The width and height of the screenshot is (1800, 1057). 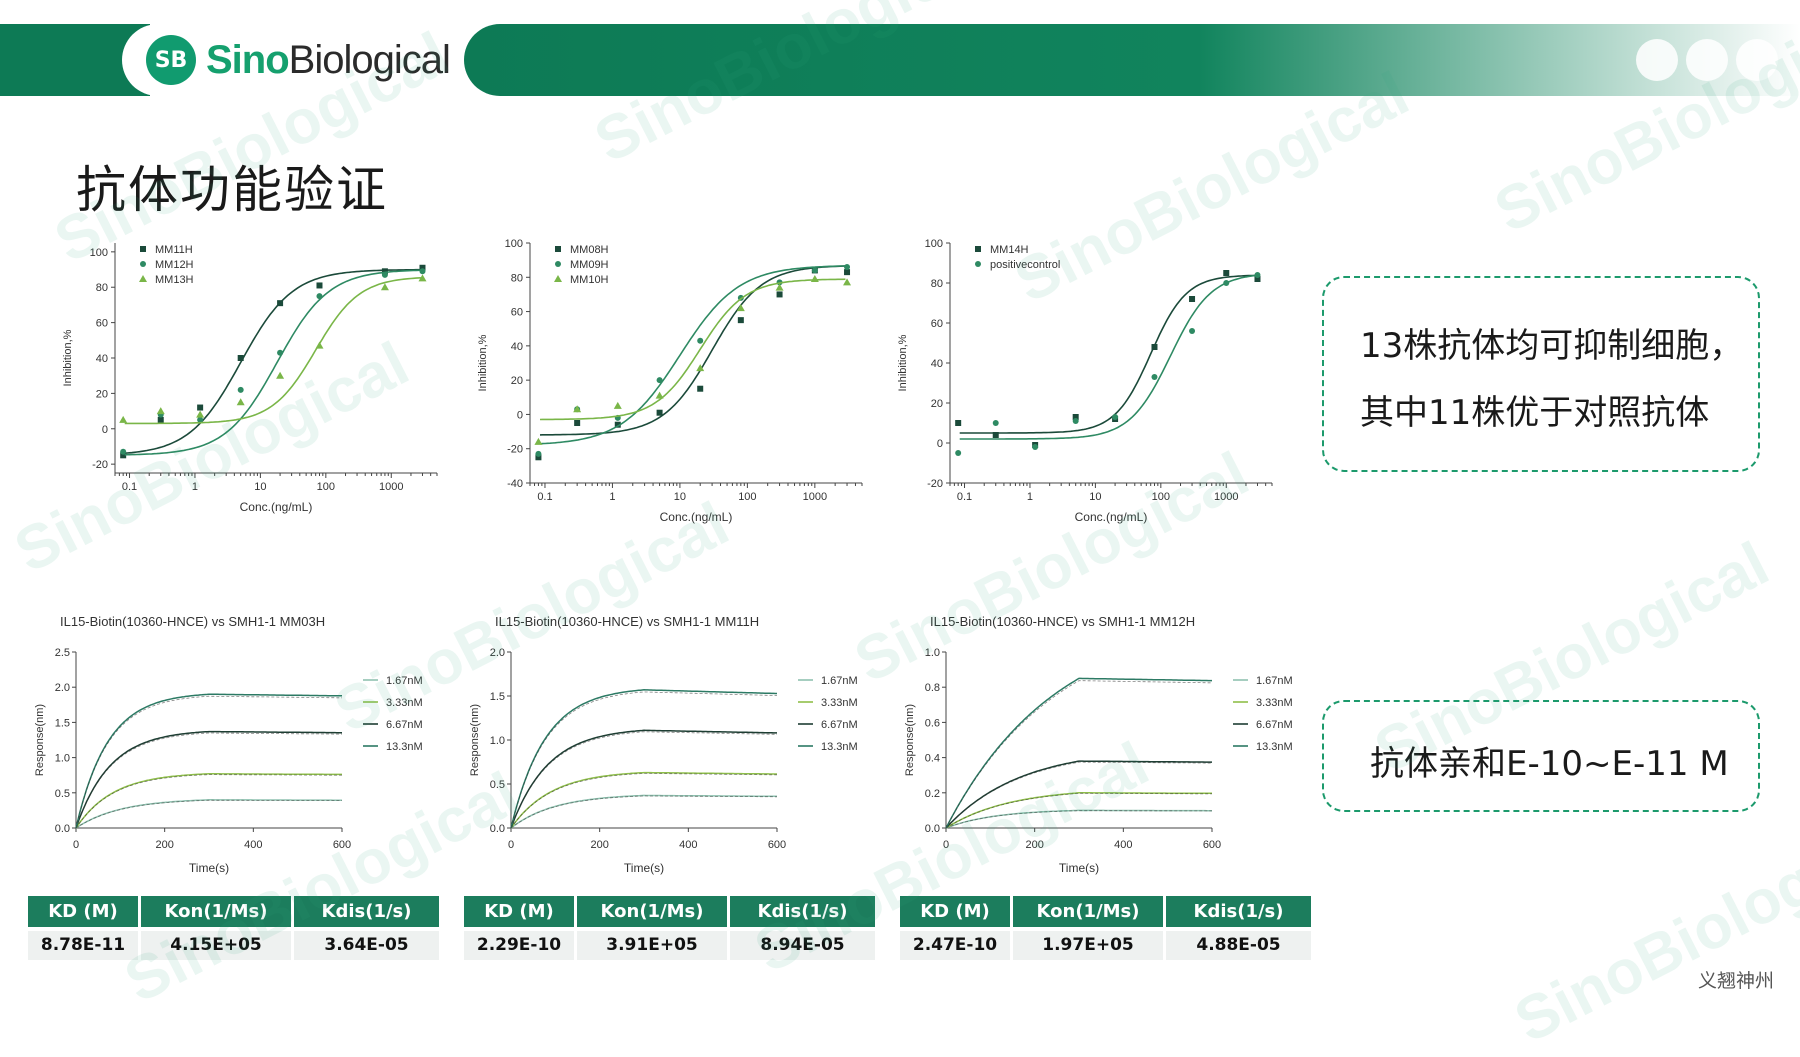 What do you see at coordinates (1549, 764) in the screenshot?
I see `callout-line: 抗体亲和E-10~E-11 M` at bounding box center [1549, 764].